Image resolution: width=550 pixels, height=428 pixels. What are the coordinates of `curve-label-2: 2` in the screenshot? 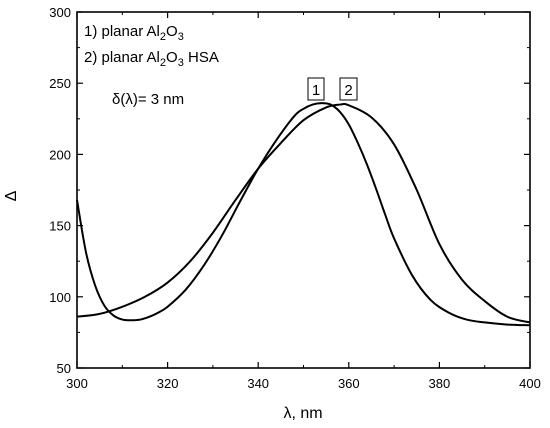 It's located at (348, 90).